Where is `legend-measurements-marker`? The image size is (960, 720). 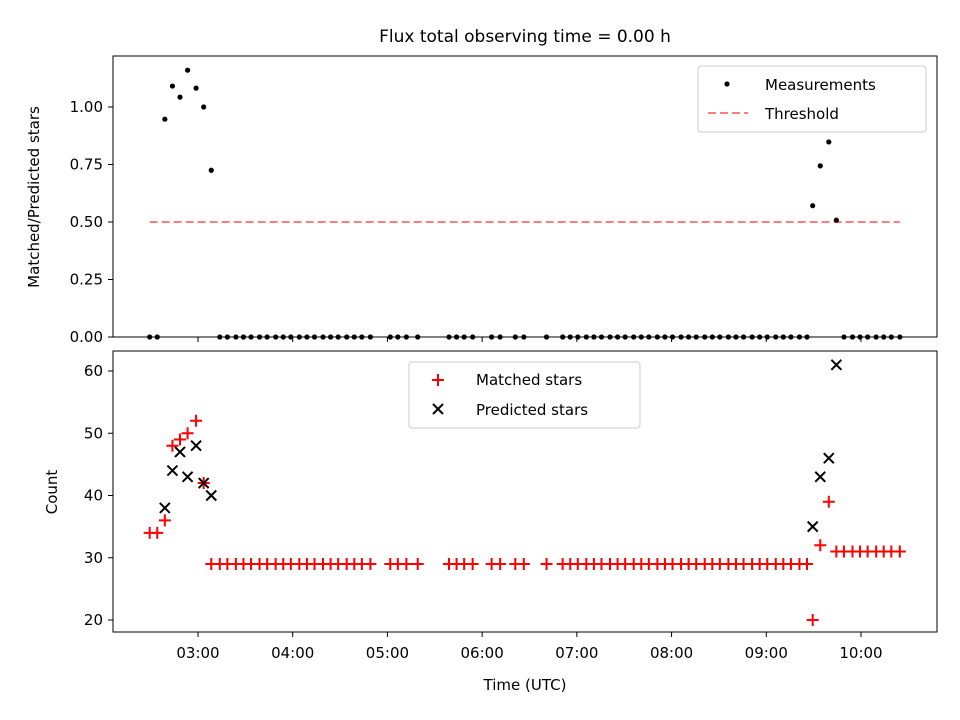
legend-measurements-marker is located at coordinates (727, 84).